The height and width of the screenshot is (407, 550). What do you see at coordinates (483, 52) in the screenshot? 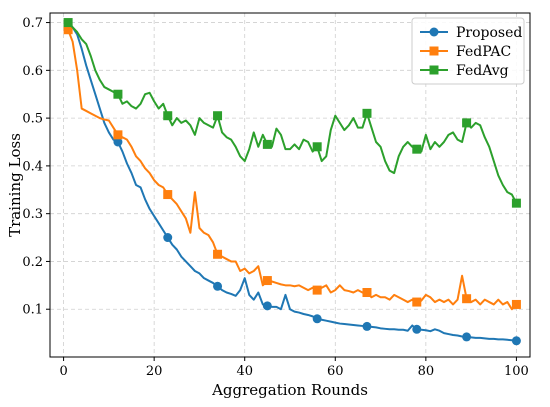
I see `legend-label: FedPAC` at bounding box center [483, 52].